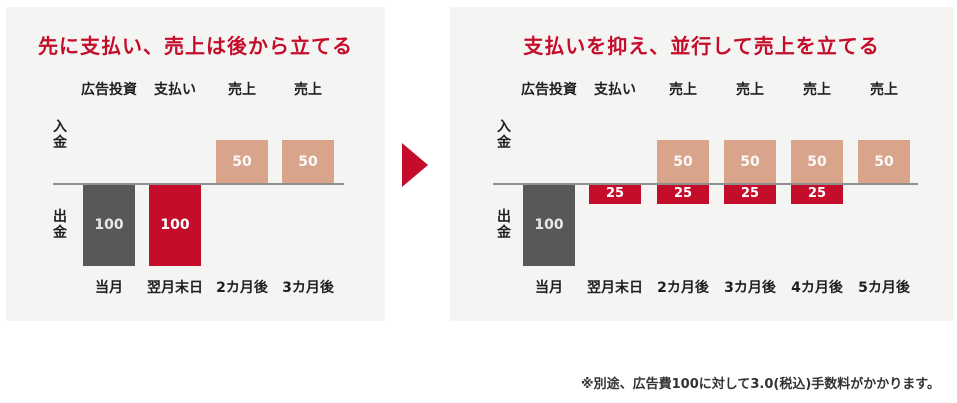 This screenshot has width=957, height=403. I want to click on arrow-right-icon, so click(415, 165).